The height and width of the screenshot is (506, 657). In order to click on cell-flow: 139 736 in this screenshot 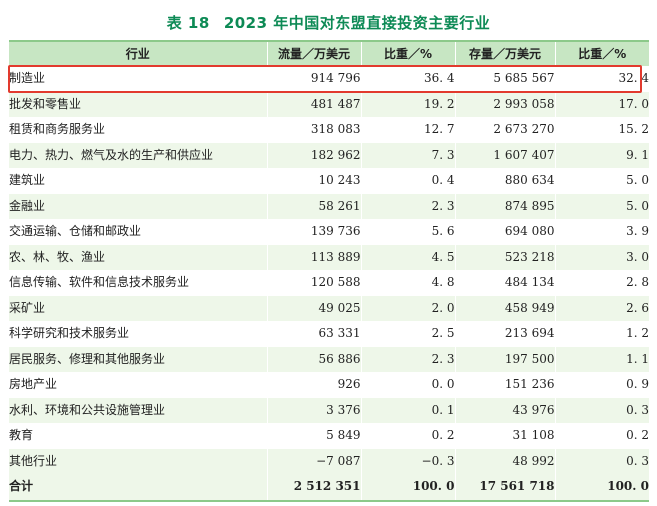, I will do `click(313, 232)`.